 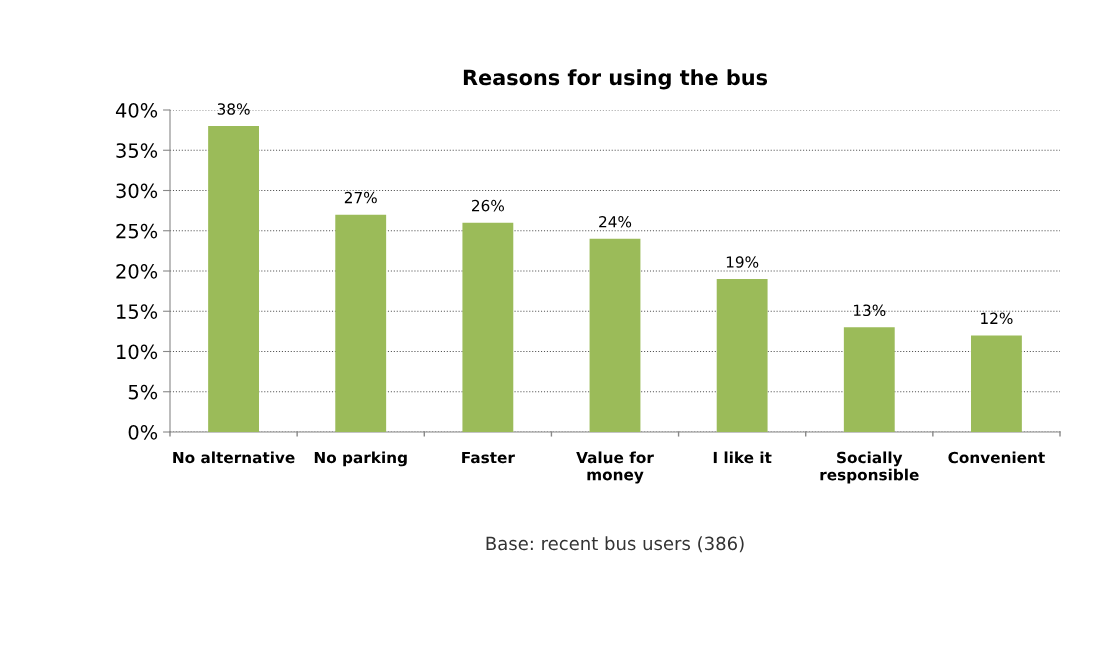 What do you see at coordinates (615, 467) in the screenshot?
I see `x-tick-label: Value for money` at bounding box center [615, 467].